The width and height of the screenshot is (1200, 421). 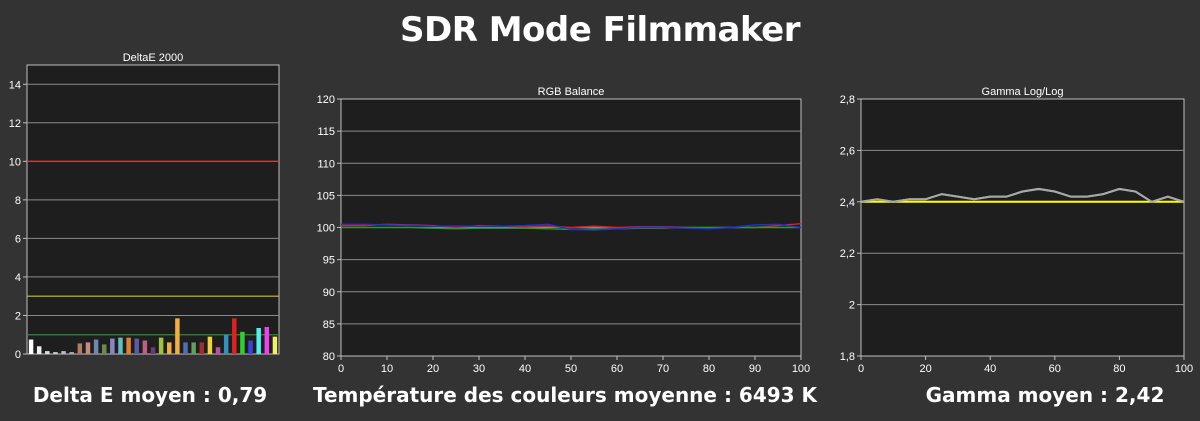 I want to click on rgb-y-tick-label: 100, so click(x=326, y=229).